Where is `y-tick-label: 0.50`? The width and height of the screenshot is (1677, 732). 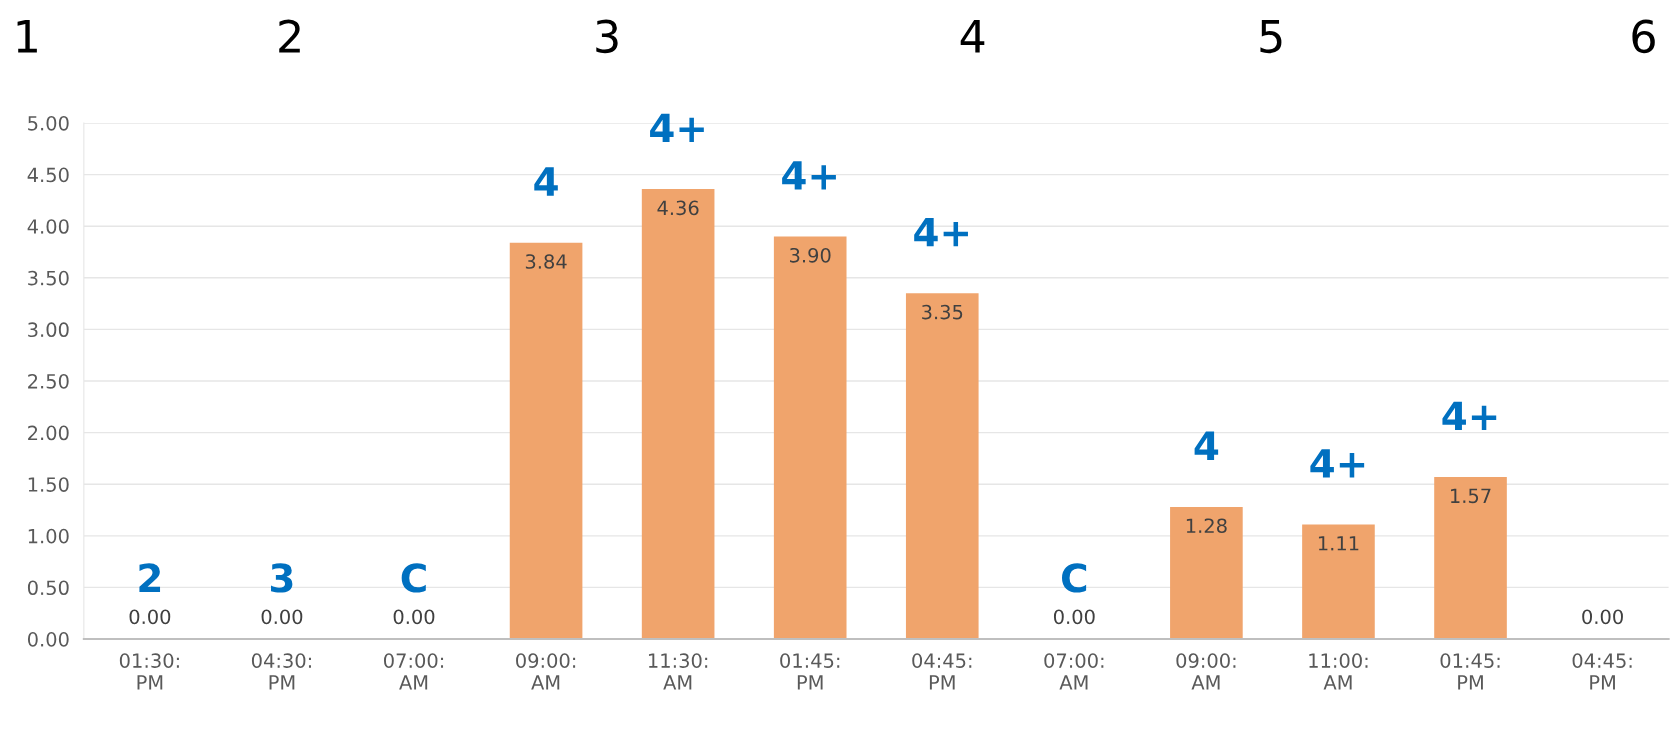 y-tick-label: 0.50 is located at coordinates (48, 588).